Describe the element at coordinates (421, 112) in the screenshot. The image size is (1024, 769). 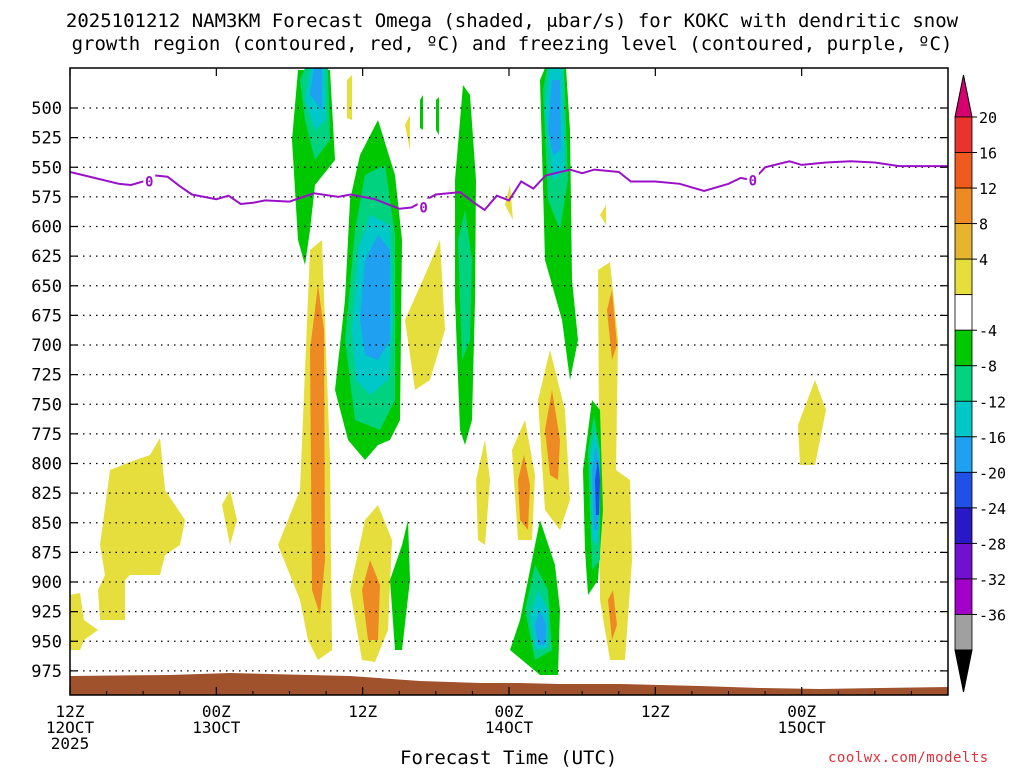
I see `omega-green-speck-hr24` at that location.